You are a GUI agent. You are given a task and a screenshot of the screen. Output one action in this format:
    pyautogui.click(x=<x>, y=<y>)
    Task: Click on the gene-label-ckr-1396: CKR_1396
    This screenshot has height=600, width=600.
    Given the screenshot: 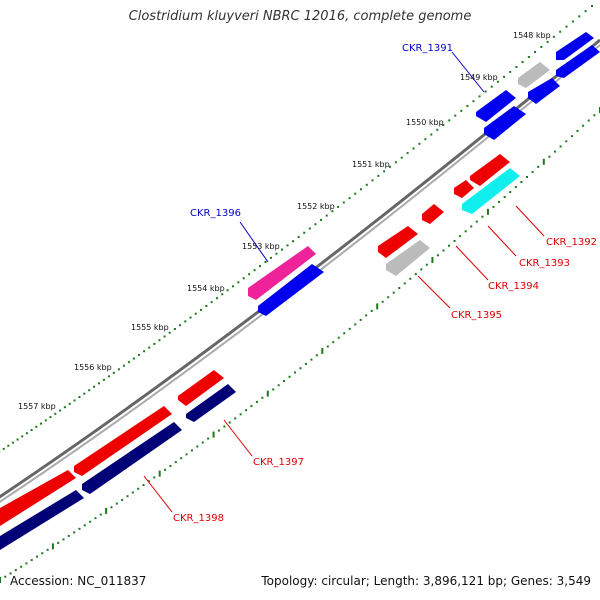 What is the action you would take?
    pyautogui.click(x=215, y=213)
    